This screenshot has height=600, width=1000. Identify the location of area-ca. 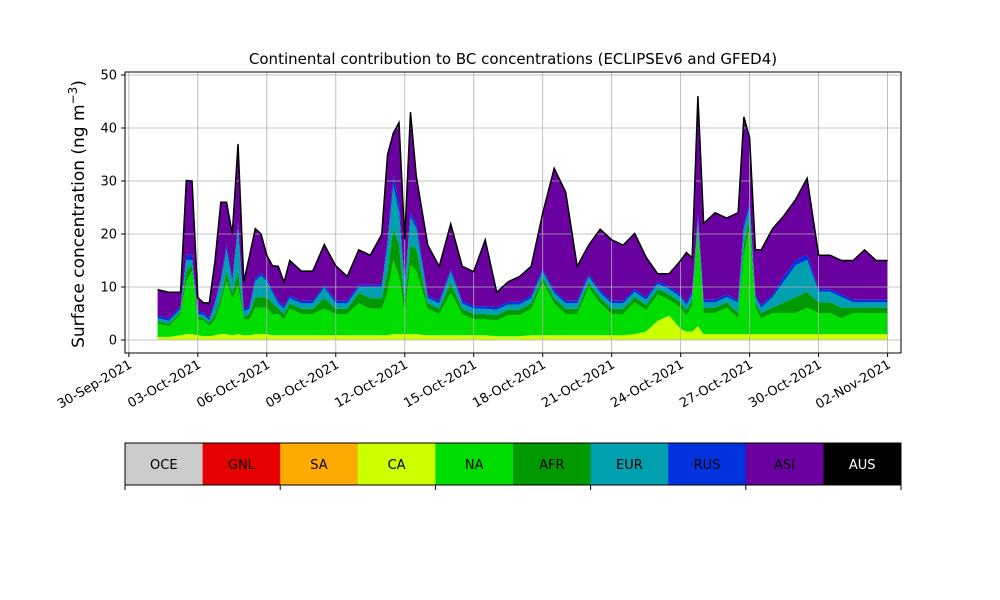
(522, 327).